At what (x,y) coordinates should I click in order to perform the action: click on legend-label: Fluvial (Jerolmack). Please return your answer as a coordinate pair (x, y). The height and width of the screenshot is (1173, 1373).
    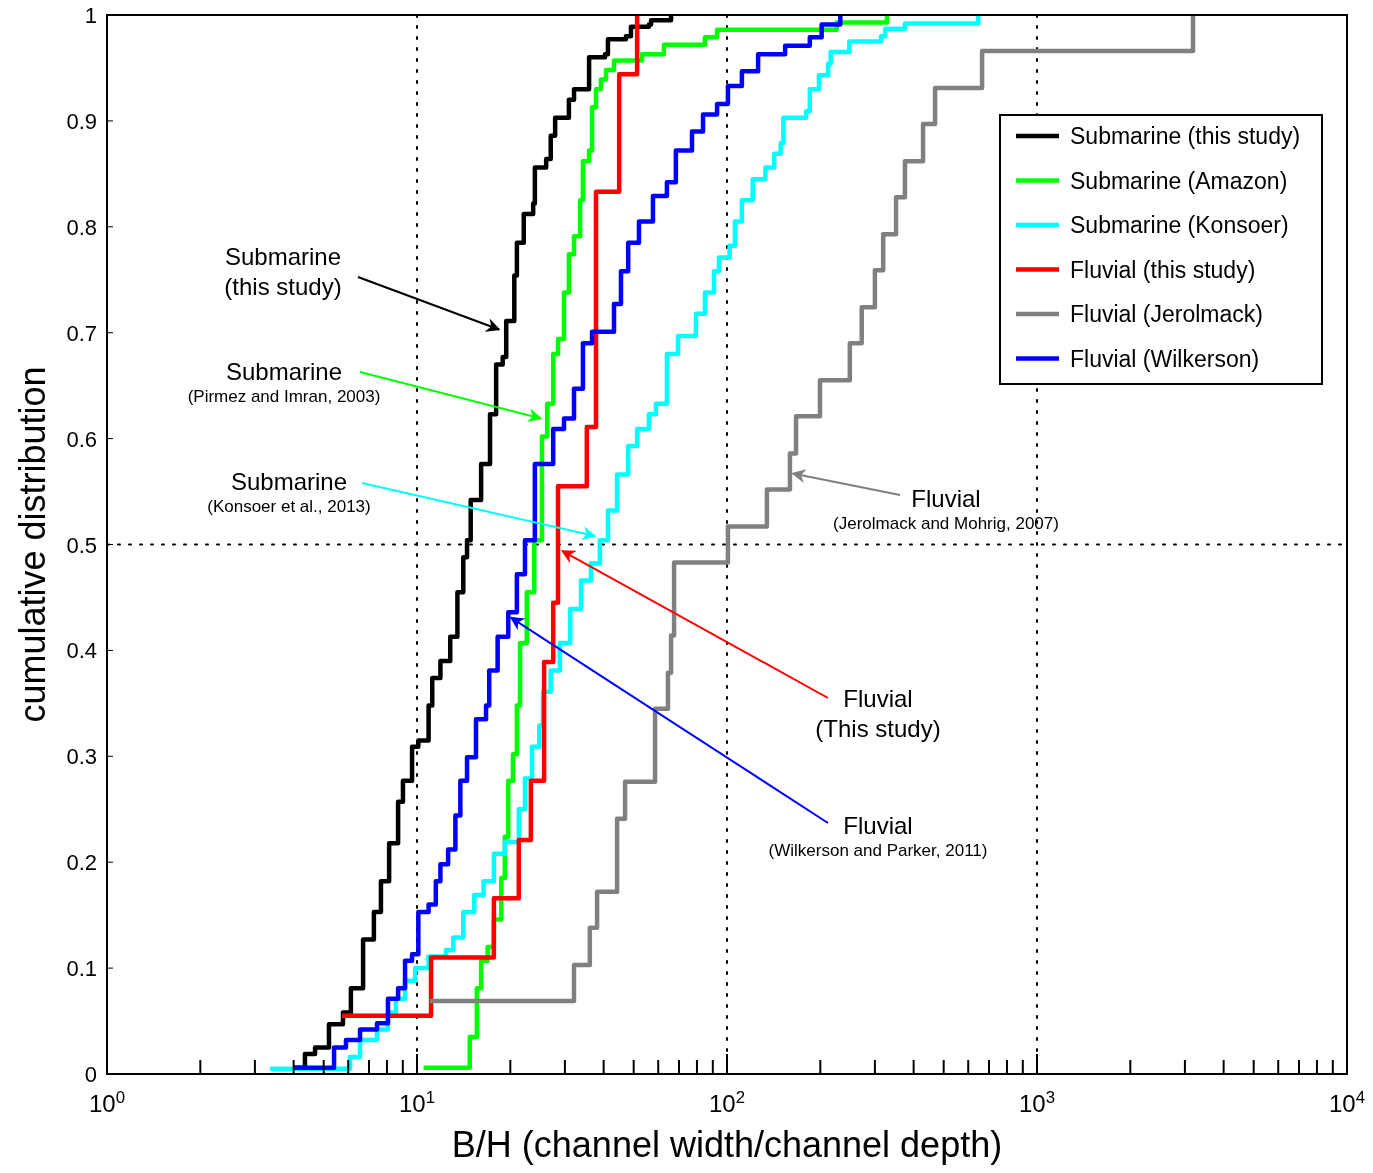
    Looking at the image, I should click on (1166, 314).